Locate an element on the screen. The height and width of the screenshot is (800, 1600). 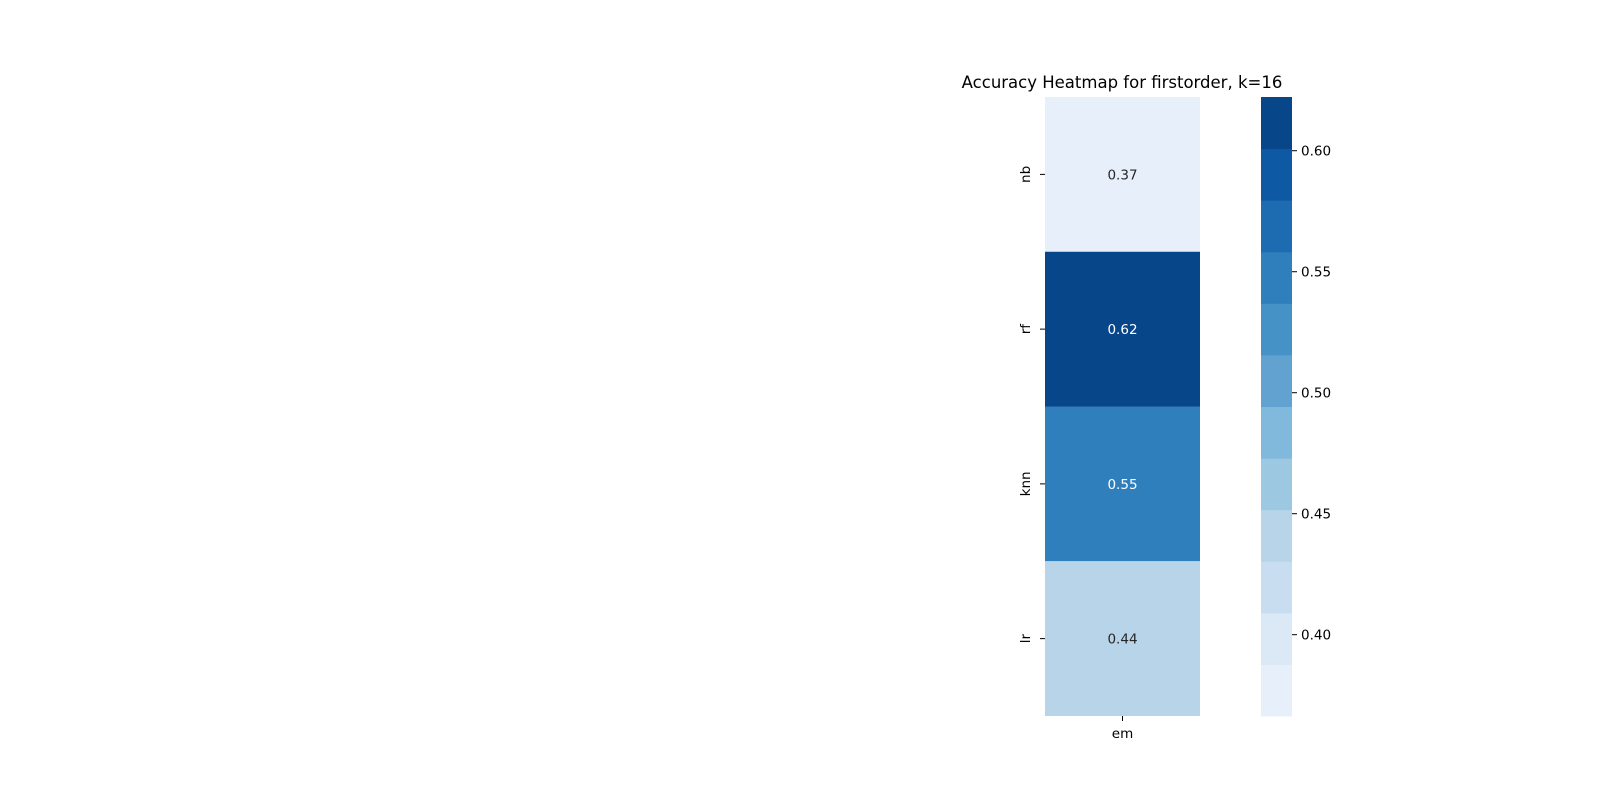
cell-value-label-nb: 0.37 is located at coordinates (1122, 175).